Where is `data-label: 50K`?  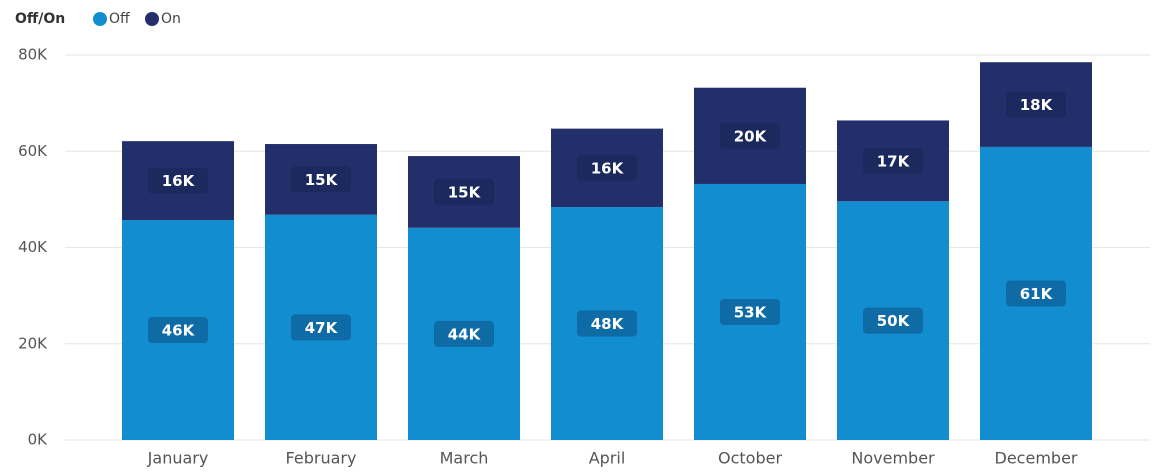 data-label: 50K is located at coordinates (894, 321).